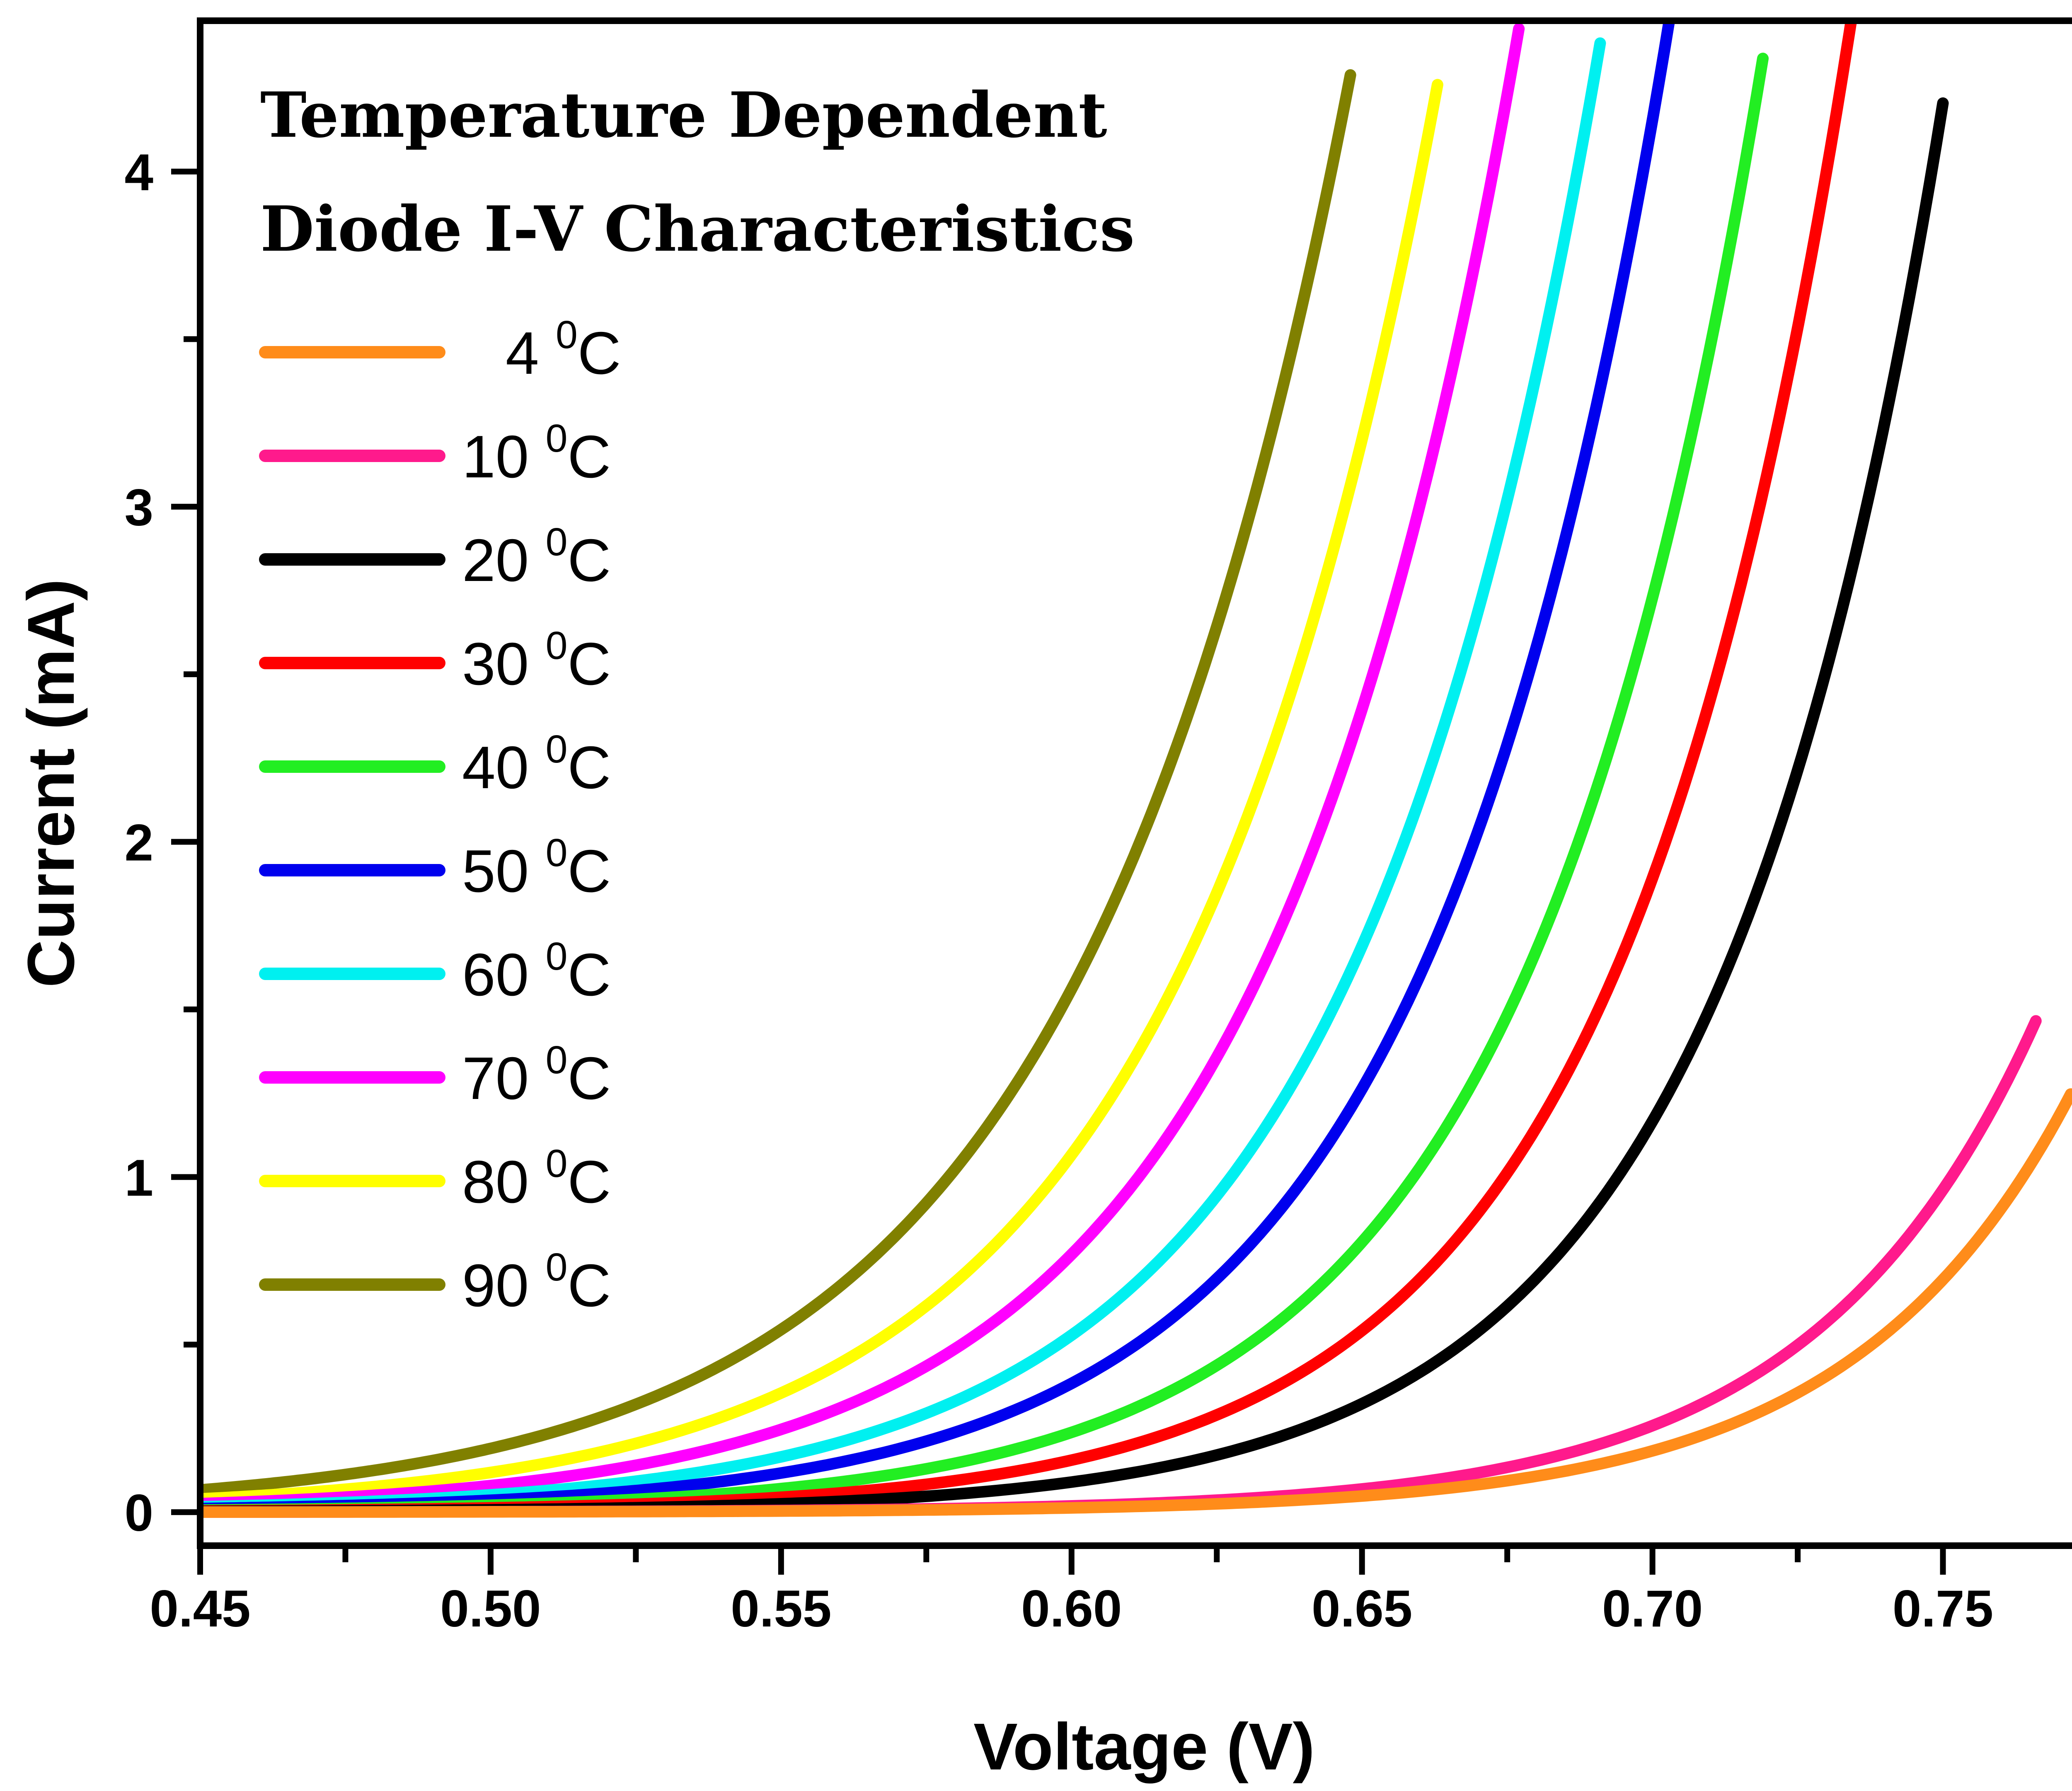 This screenshot has width=2072, height=1791. I want to click on x-axis-title: Voltage (V), so click(1144, 1746).